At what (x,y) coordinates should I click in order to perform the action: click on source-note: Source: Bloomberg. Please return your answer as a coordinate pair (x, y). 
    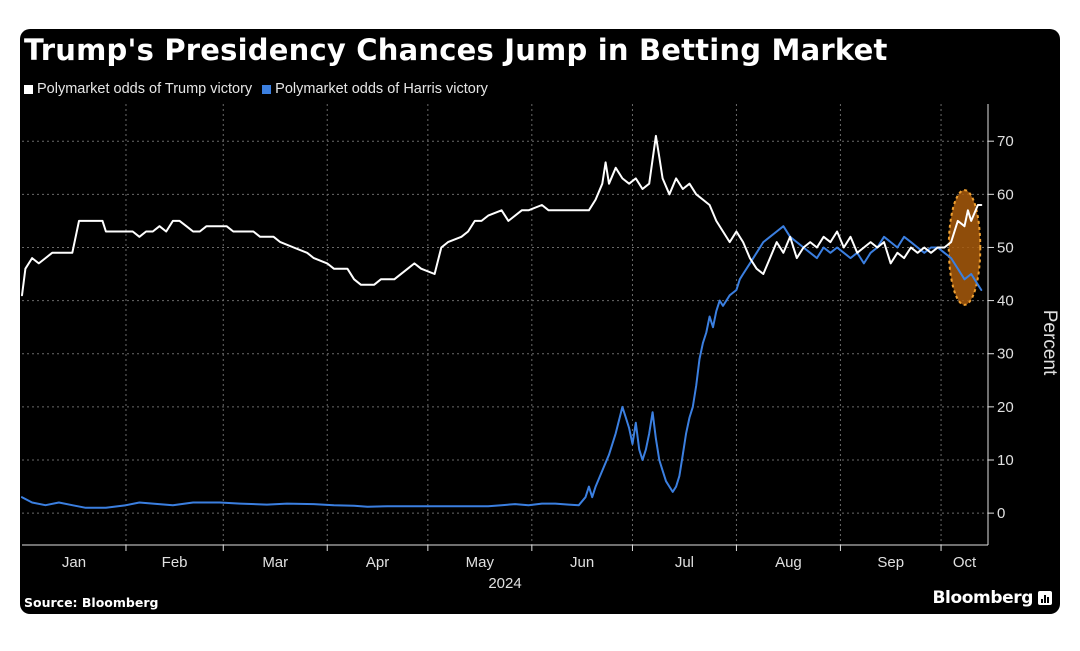
    Looking at the image, I should click on (91, 602).